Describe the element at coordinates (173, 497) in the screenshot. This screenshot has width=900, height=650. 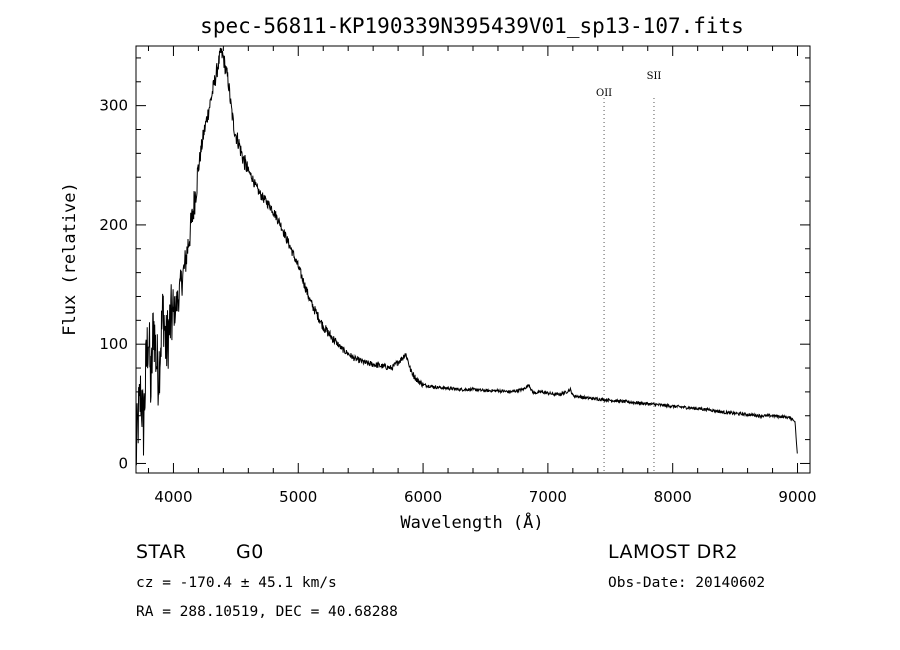
I see `x-tick-label: 4000` at that location.